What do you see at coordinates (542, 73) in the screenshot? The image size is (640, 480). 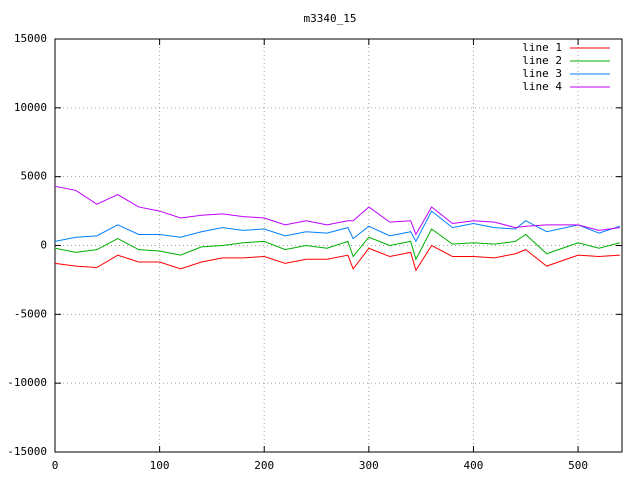 I see `legend-label: line 3` at bounding box center [542, 73].